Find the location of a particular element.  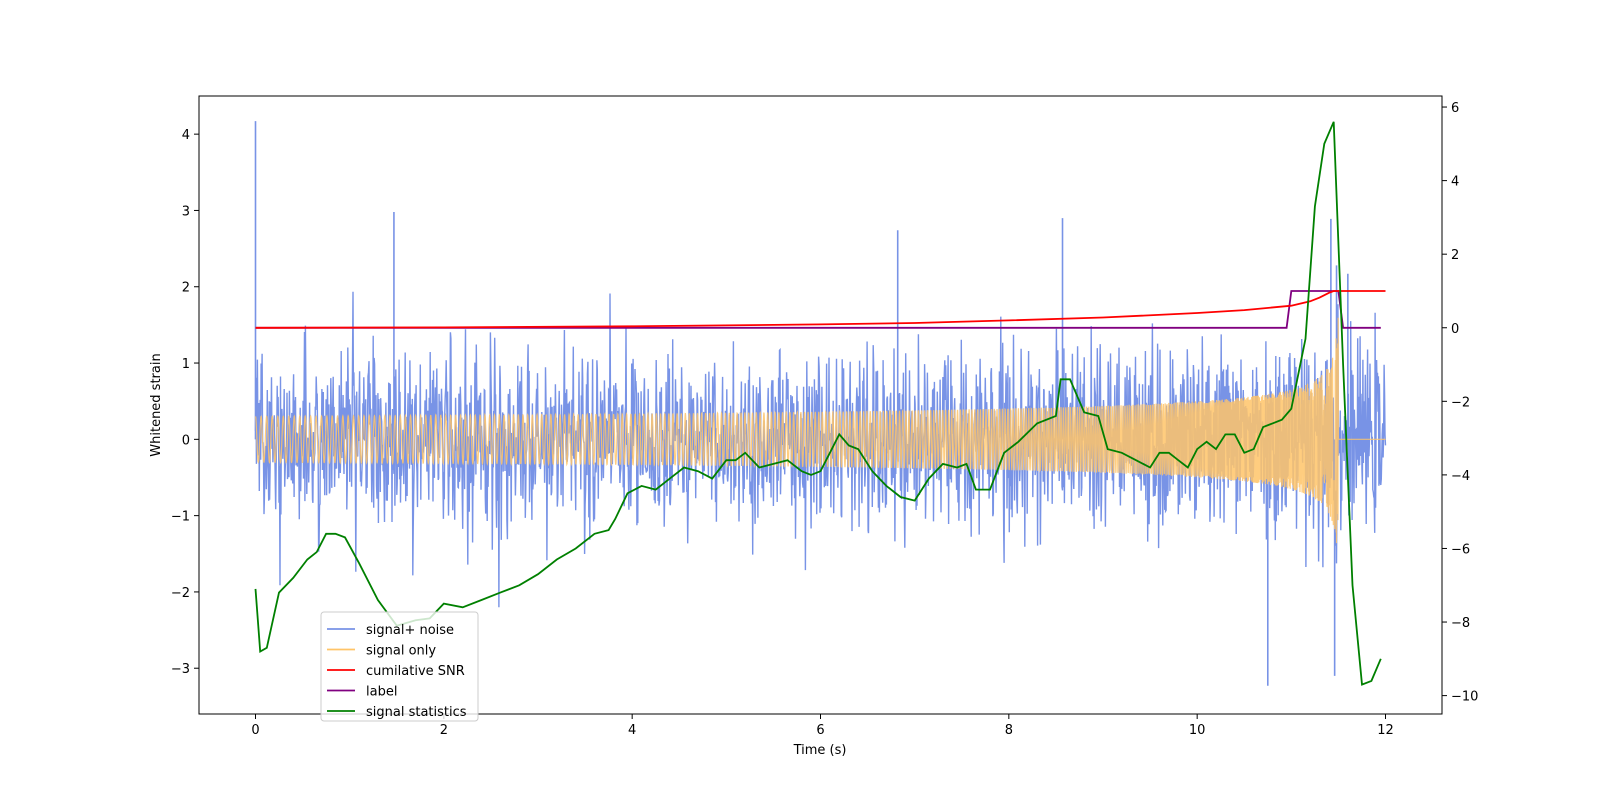

x-axis-label: Time (s) is located at coordinates (820, 750).